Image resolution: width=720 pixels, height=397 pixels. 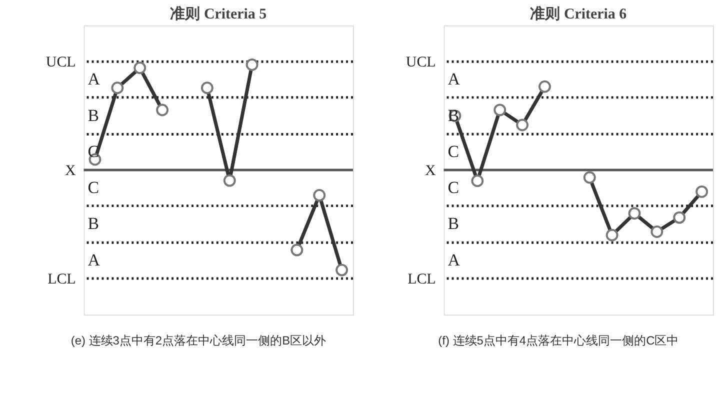 I want to click on chart-title: 准则 Criteria 6, so click(x=579, y=13).